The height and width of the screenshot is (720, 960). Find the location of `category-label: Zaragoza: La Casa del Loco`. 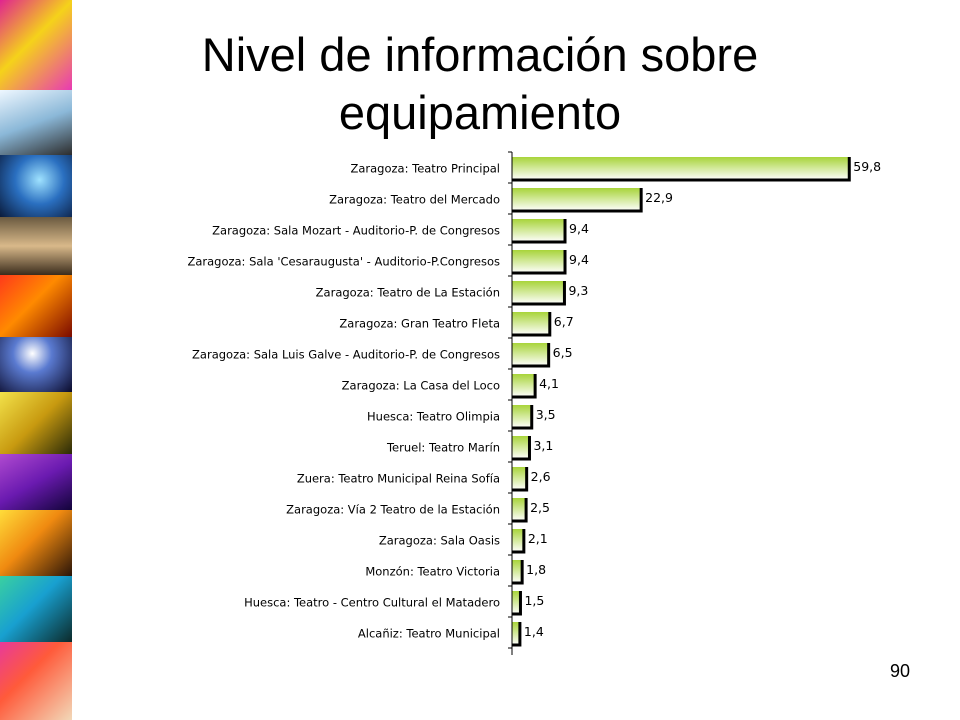

category-label: Zaragoza: La Casa del Loco is located at coordinates (421, 386).